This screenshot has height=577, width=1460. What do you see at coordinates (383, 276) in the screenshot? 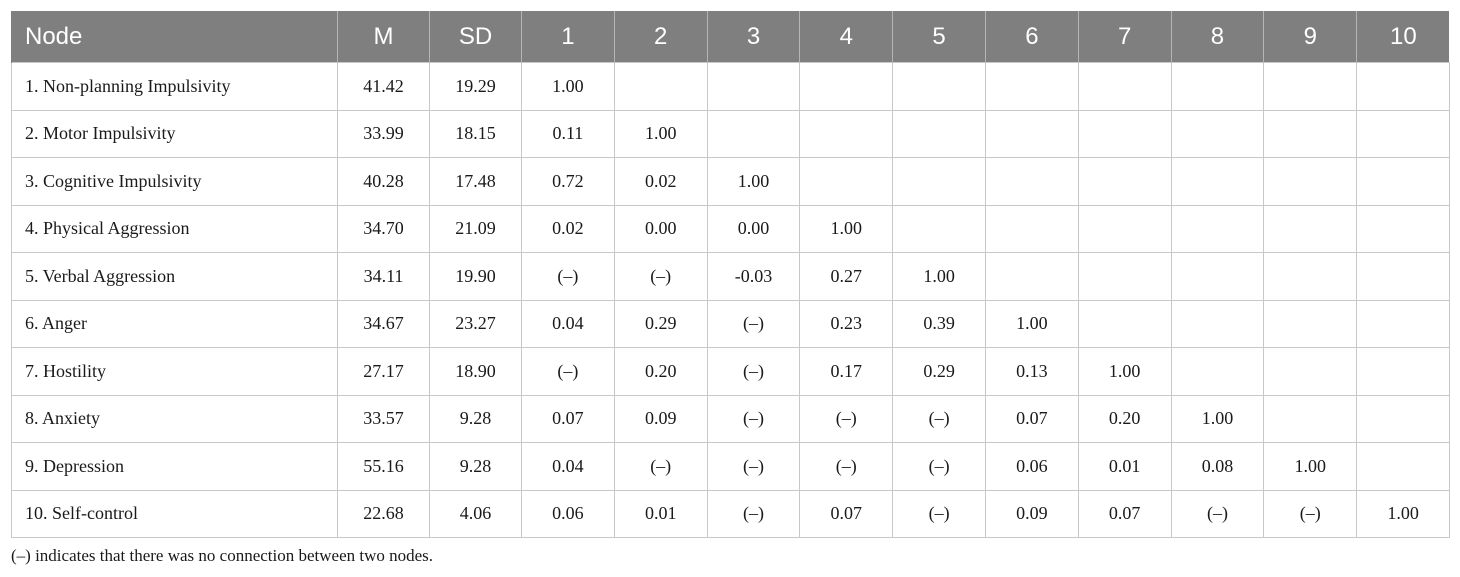
I see `table-cell: 34.11` at bounding box center [383, 276].